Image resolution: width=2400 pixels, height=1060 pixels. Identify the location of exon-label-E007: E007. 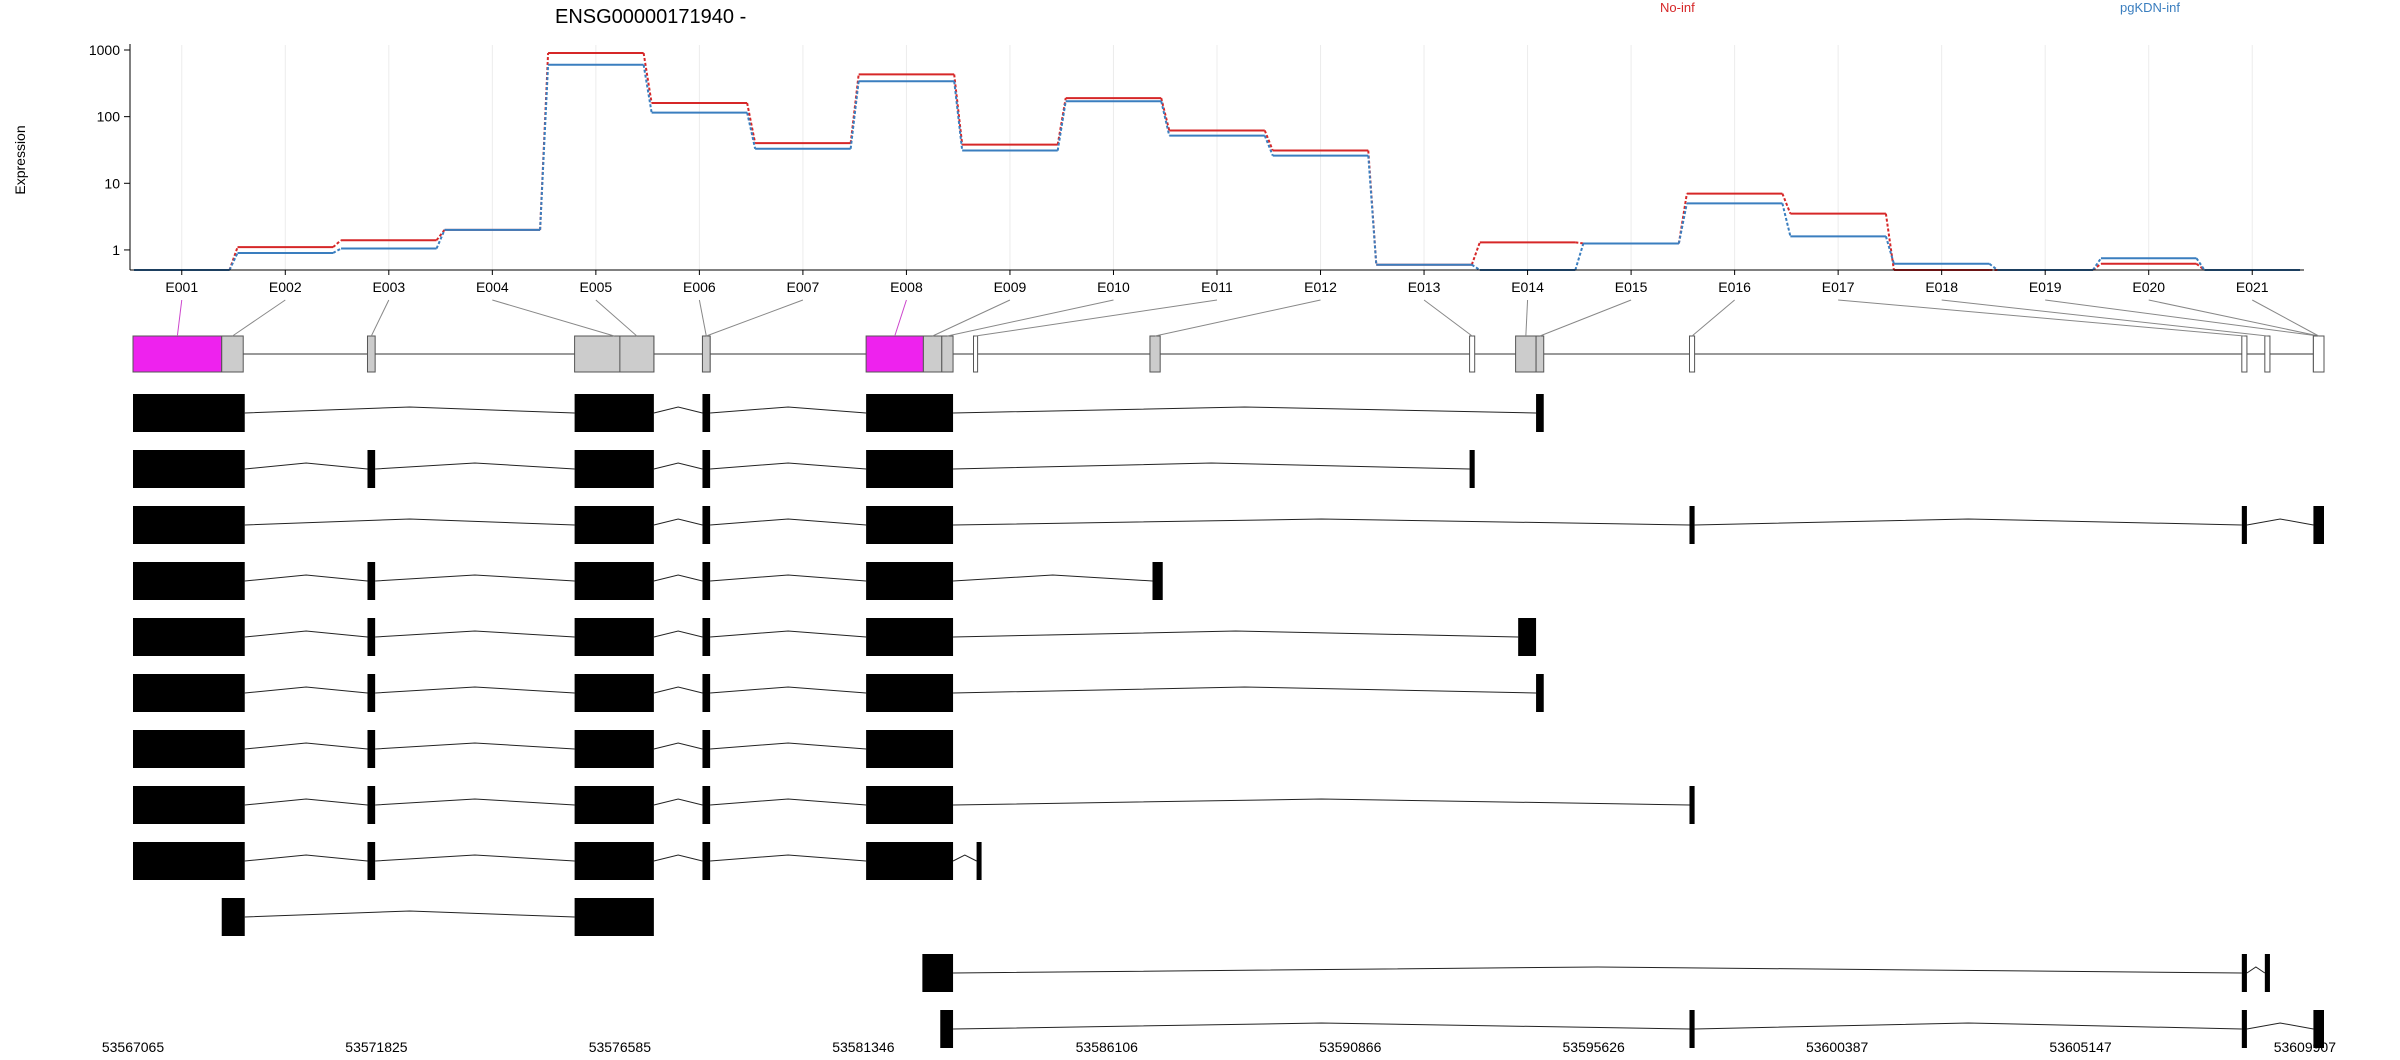
(803, 287).